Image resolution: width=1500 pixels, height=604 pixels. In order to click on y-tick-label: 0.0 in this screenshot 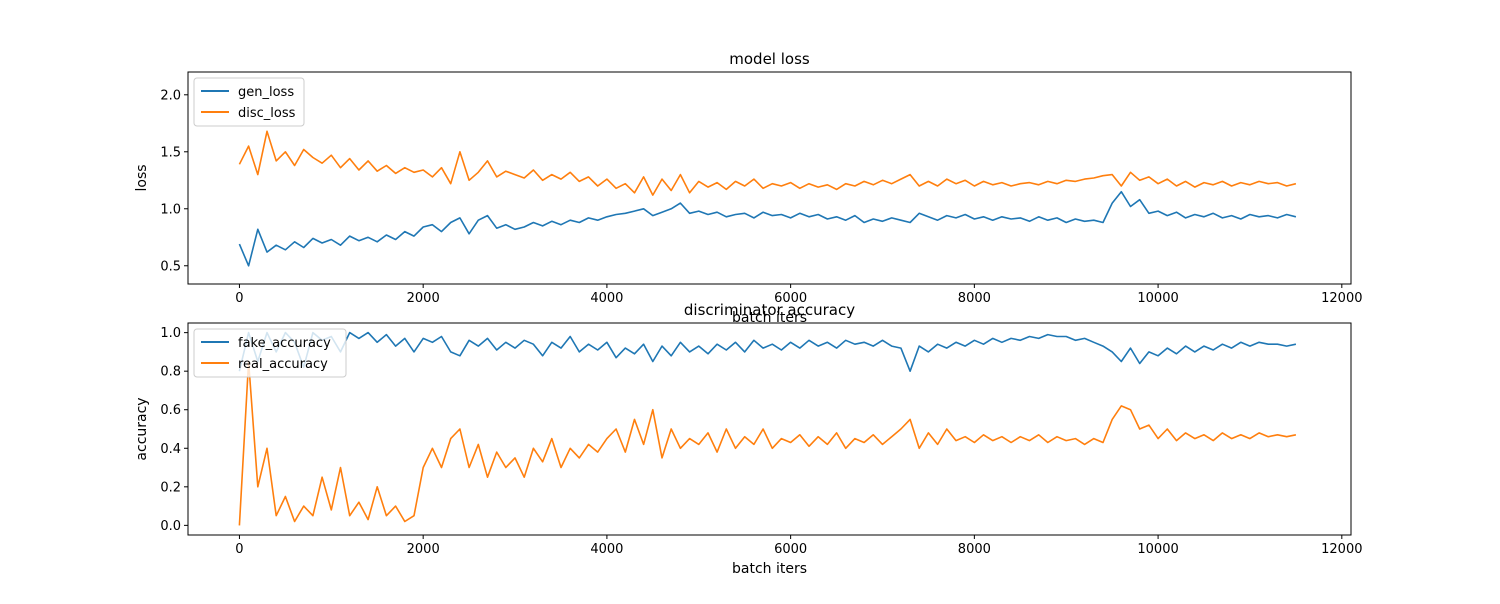, I will do `click(170, 526)`.